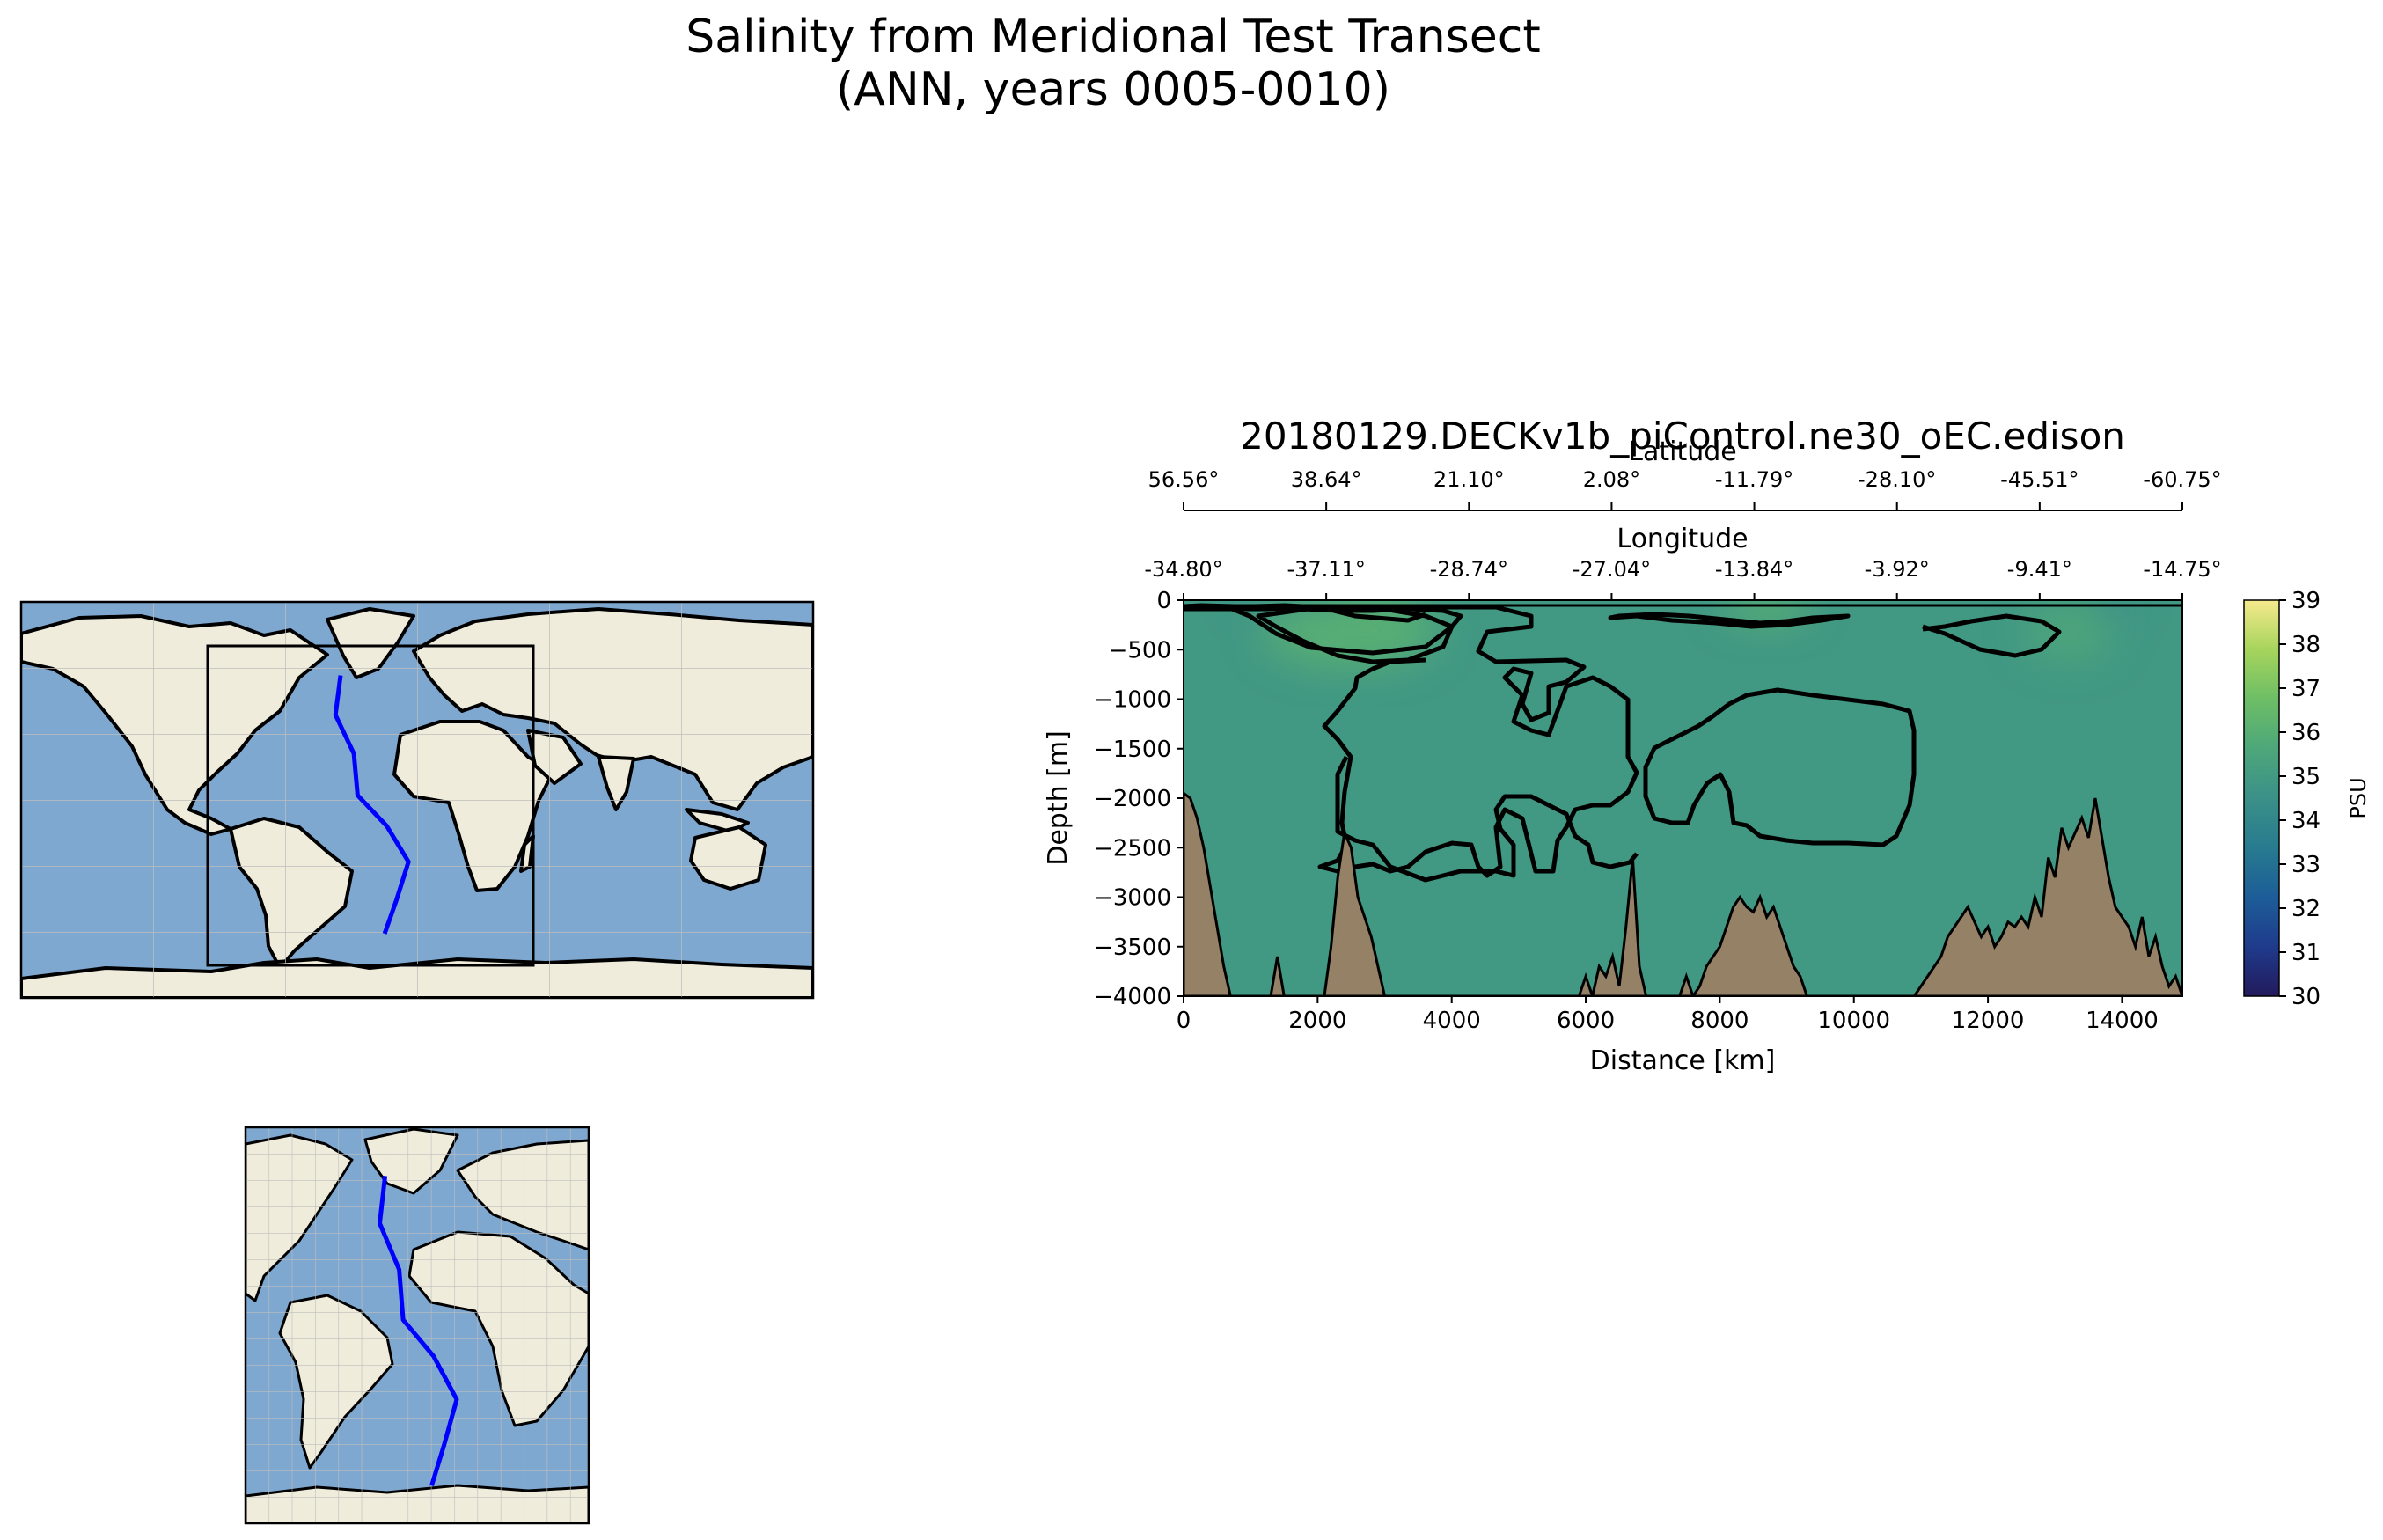 Image resolution: width=2383 pixels, height=1540 pixels. I want to click on regional-map-frame, so click(417, 1326).